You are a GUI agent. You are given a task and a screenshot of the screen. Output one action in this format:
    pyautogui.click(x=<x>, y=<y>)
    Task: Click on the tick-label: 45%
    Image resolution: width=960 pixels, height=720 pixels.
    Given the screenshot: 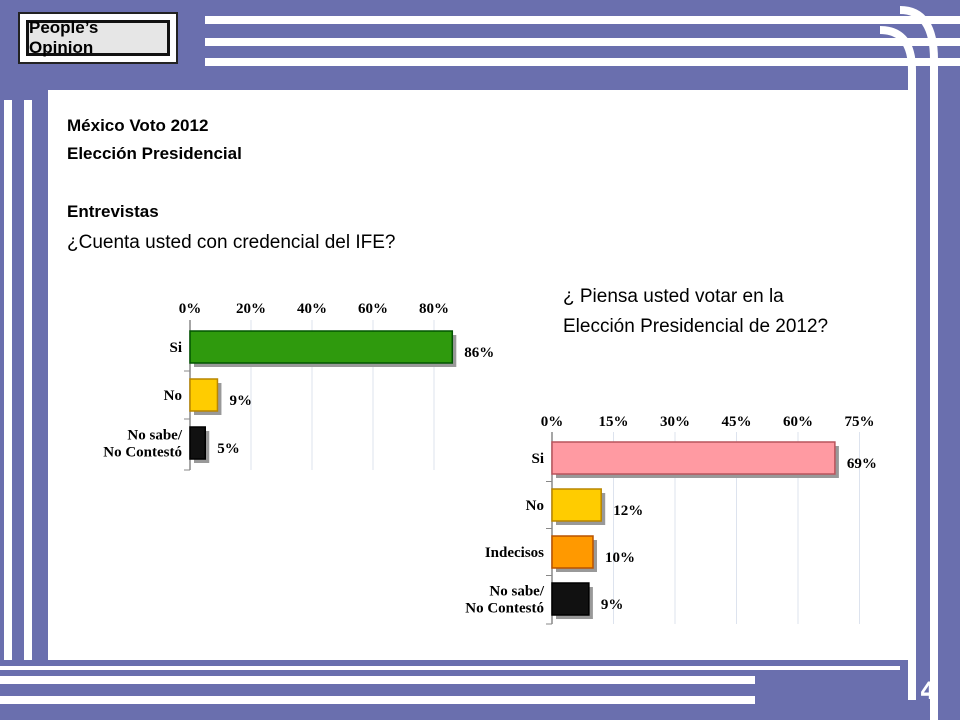 What is the action you would take?
    pyautogui.click(x=737, y=422)
    